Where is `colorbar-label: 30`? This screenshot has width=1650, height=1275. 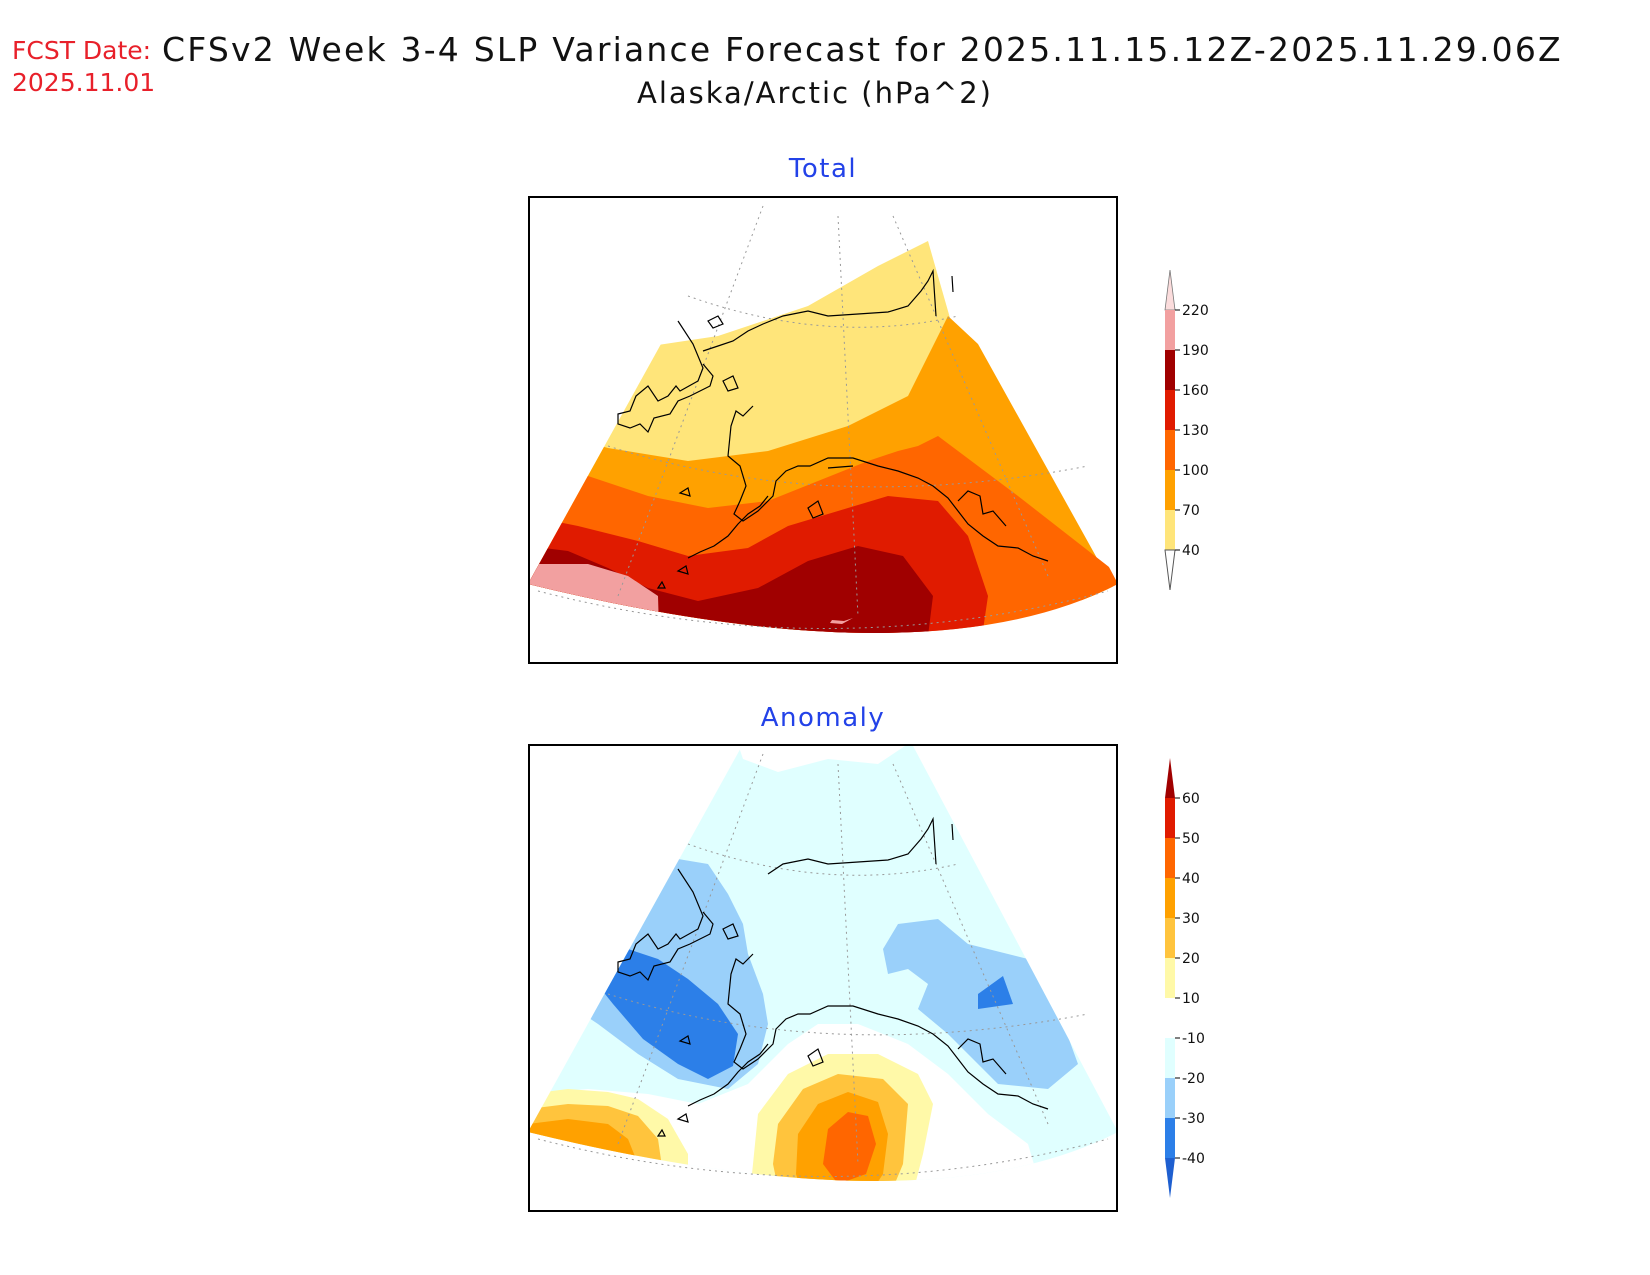
colorbar-label: 30 is located at coordinates (1191, 919).